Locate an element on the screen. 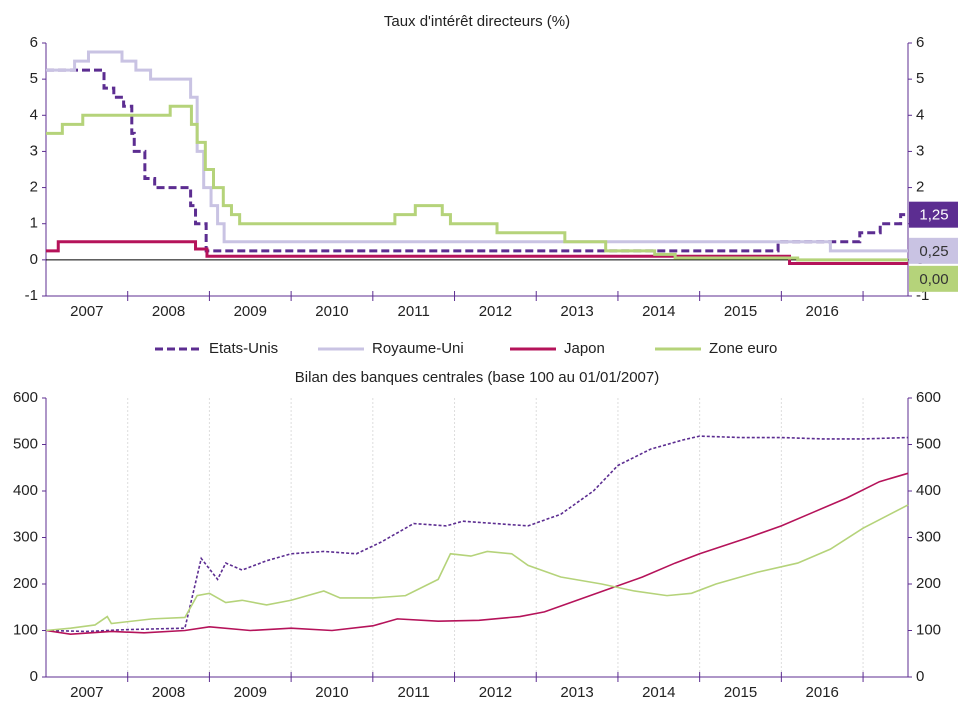 This screenshot has width=958, height=707. y2-tick-label: 200 is located at coordinates (928, 583).